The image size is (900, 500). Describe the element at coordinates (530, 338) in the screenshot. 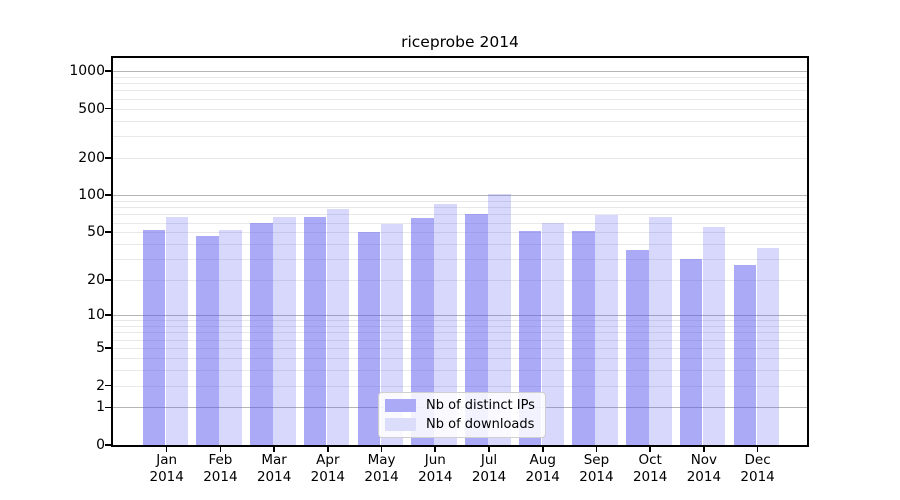

I see `bar-distinct-ips-aug-2014` at that location.